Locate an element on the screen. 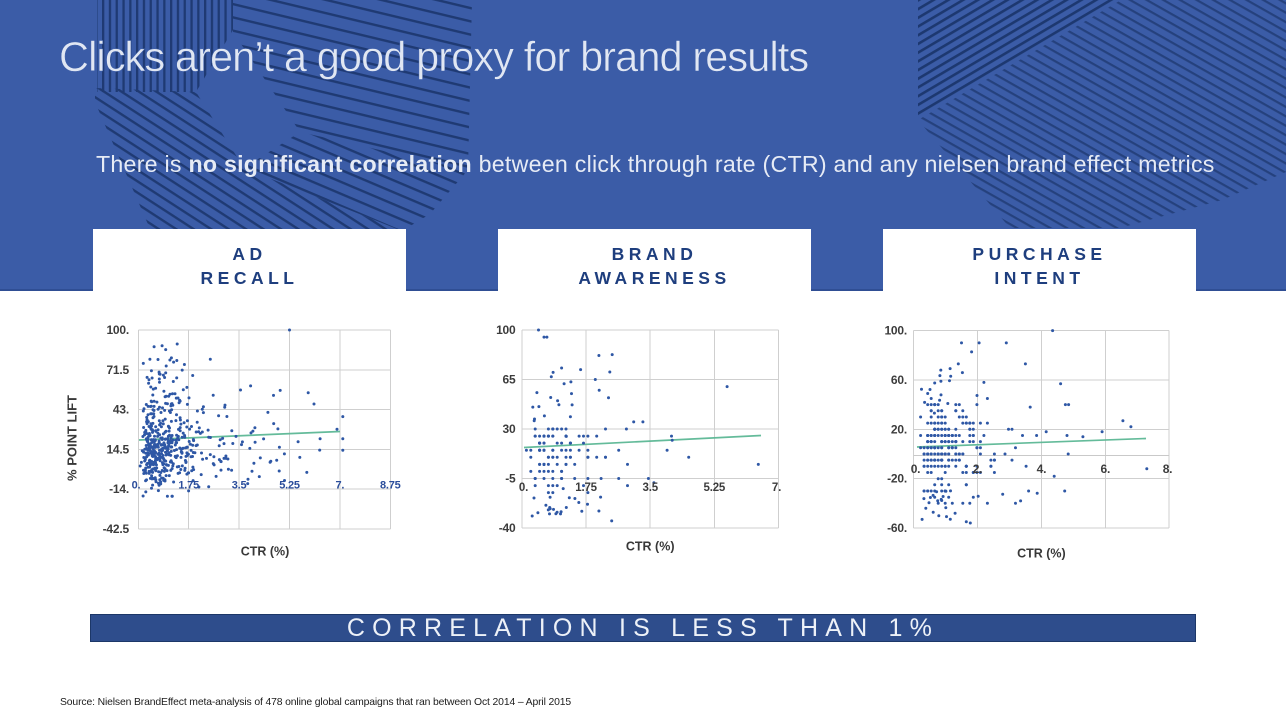  svg-text: -42.5 is located at coordinates (116, 529).